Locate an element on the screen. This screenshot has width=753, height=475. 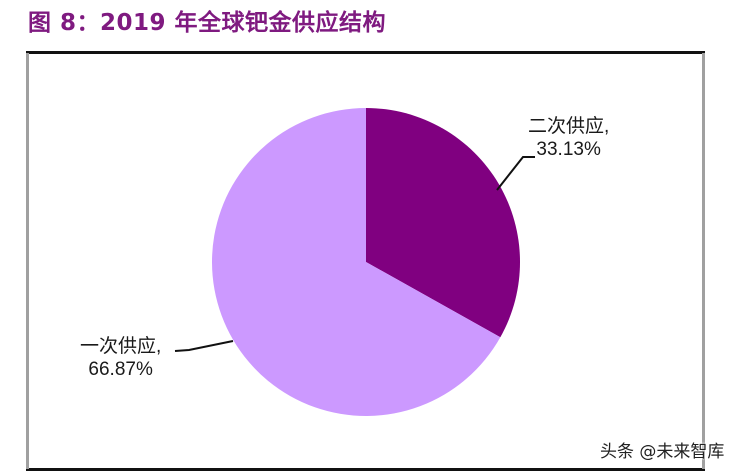
frame-top-border is located at coordinates (365, 52).